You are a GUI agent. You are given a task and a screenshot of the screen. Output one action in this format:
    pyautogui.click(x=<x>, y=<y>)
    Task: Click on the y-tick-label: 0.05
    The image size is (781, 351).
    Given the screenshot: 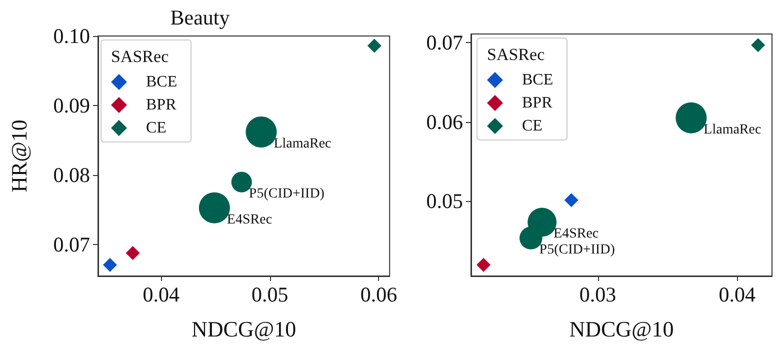 What is the action you would take?
    pyautogui.click(x=444, y=200)
    